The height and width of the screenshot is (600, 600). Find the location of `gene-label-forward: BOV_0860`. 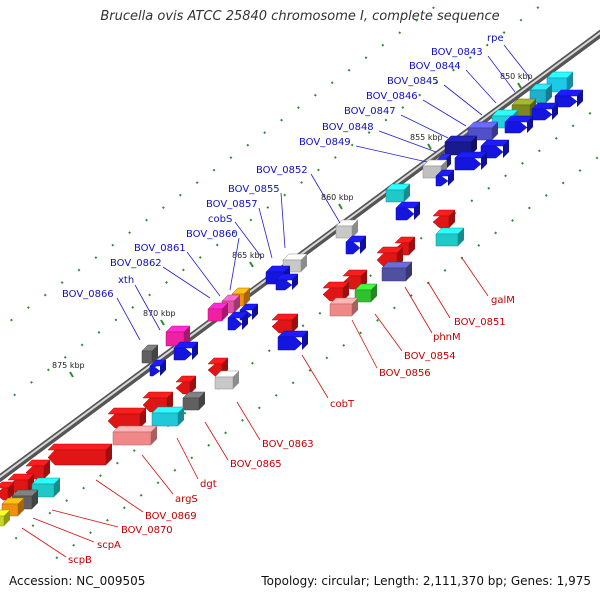

gene-label-forward: BOV_0860 is located at coordinates (212, 234).